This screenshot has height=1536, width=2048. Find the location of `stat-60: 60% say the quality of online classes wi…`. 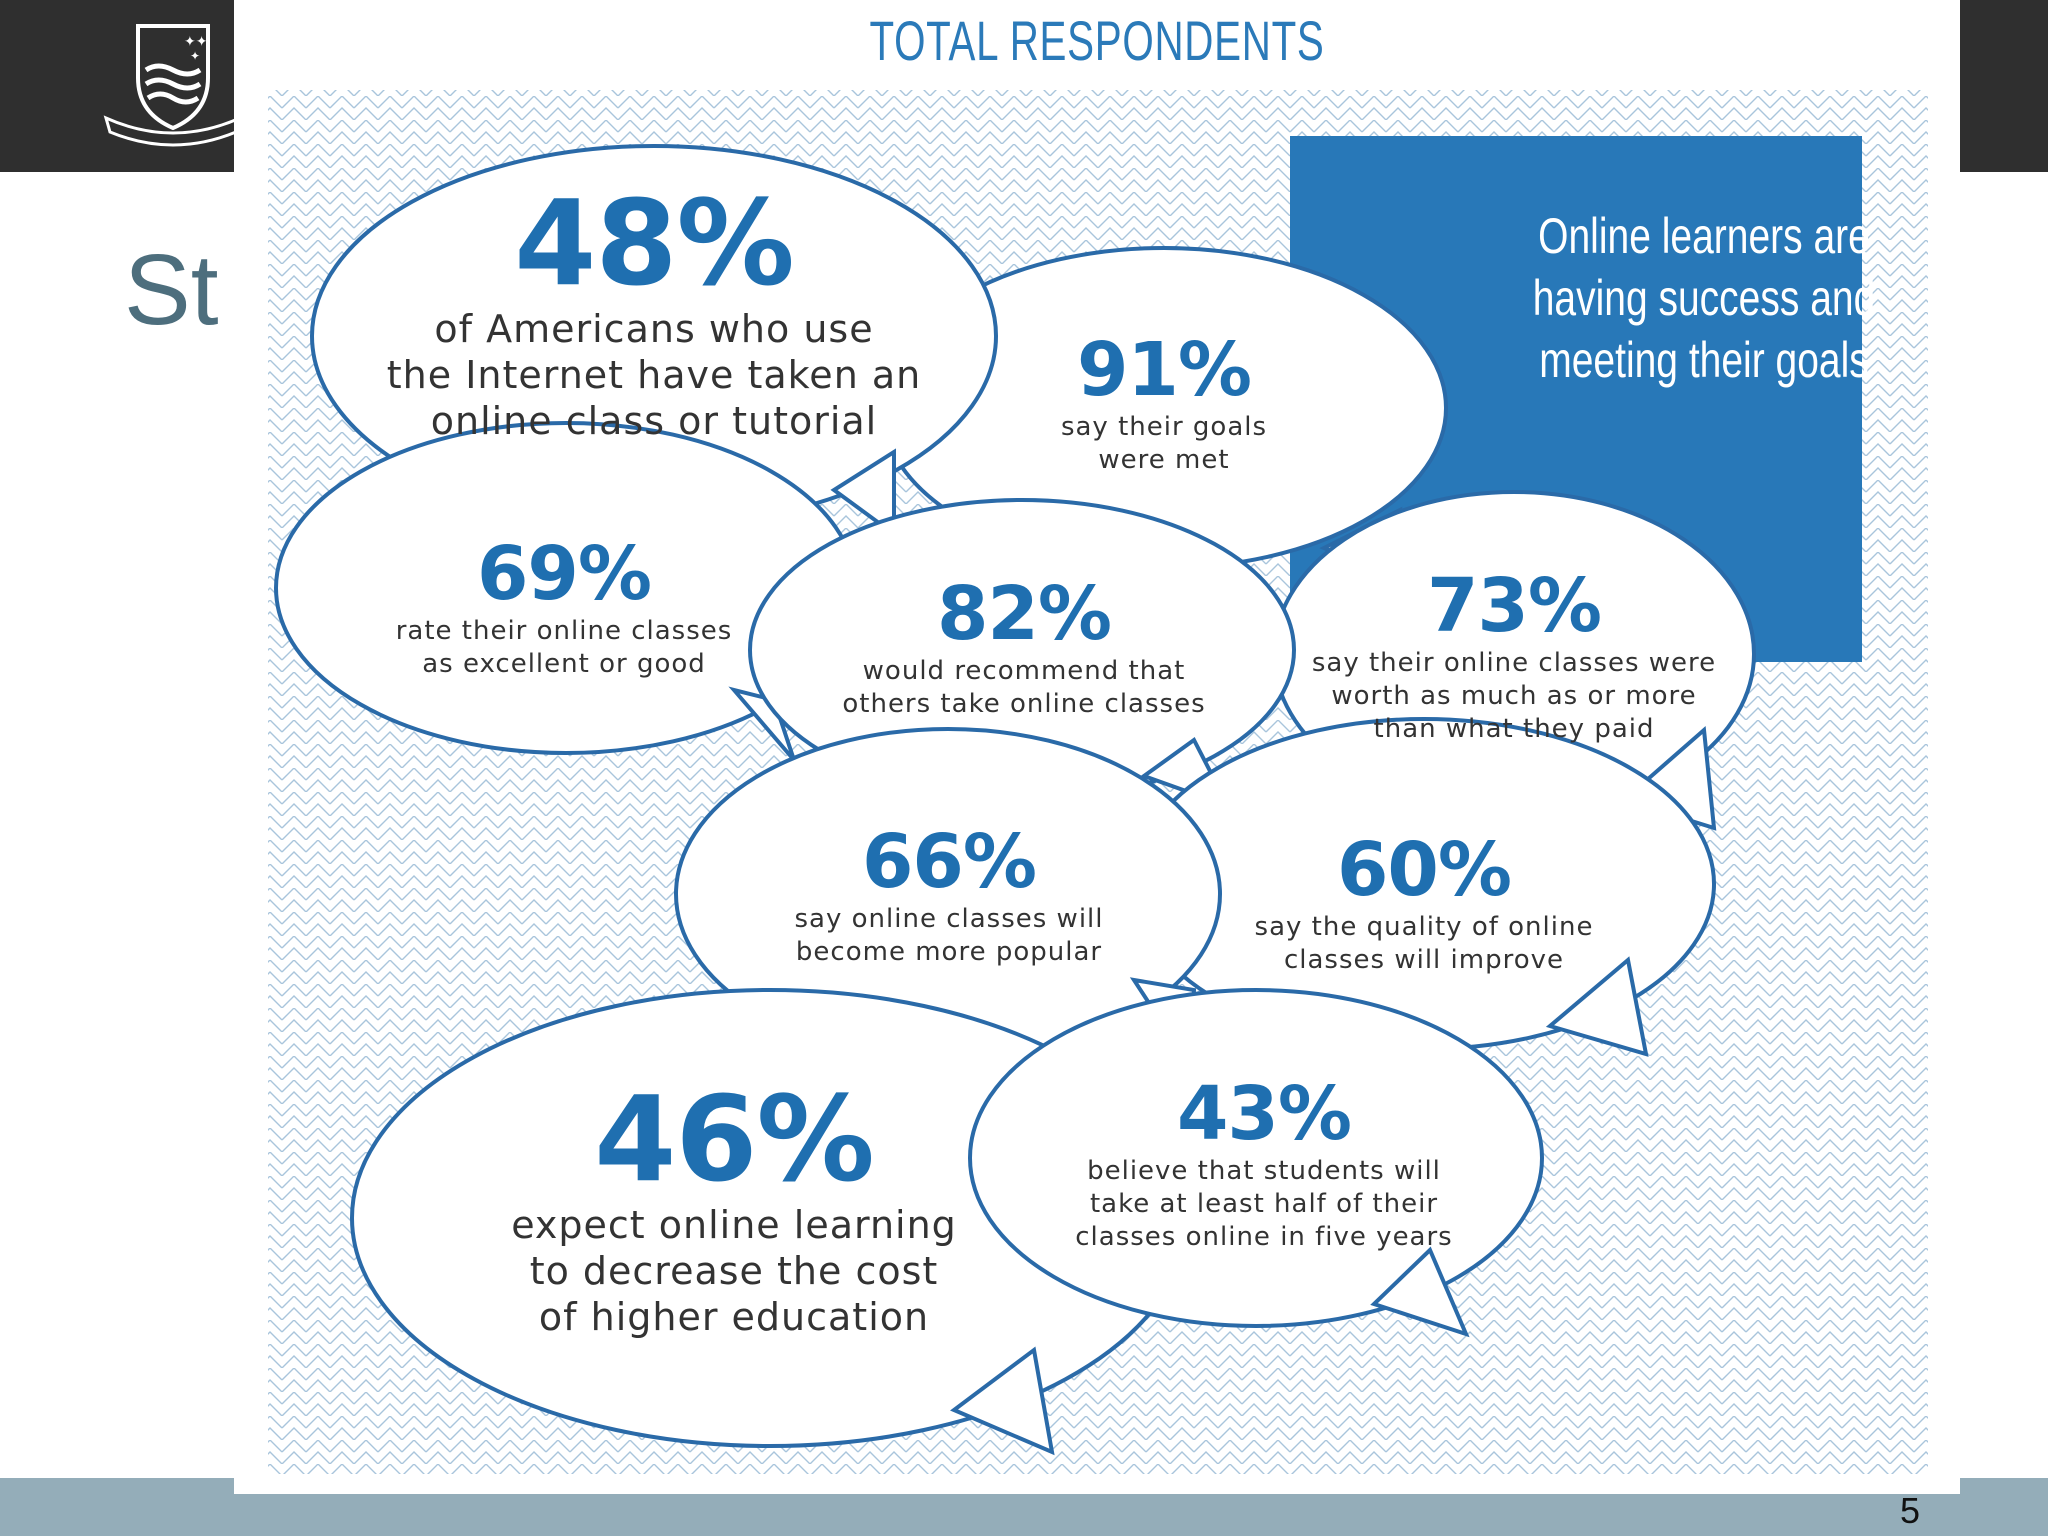

stat-60: 60% say the quality of online classes wi… is located at coordinates (1424, 902).